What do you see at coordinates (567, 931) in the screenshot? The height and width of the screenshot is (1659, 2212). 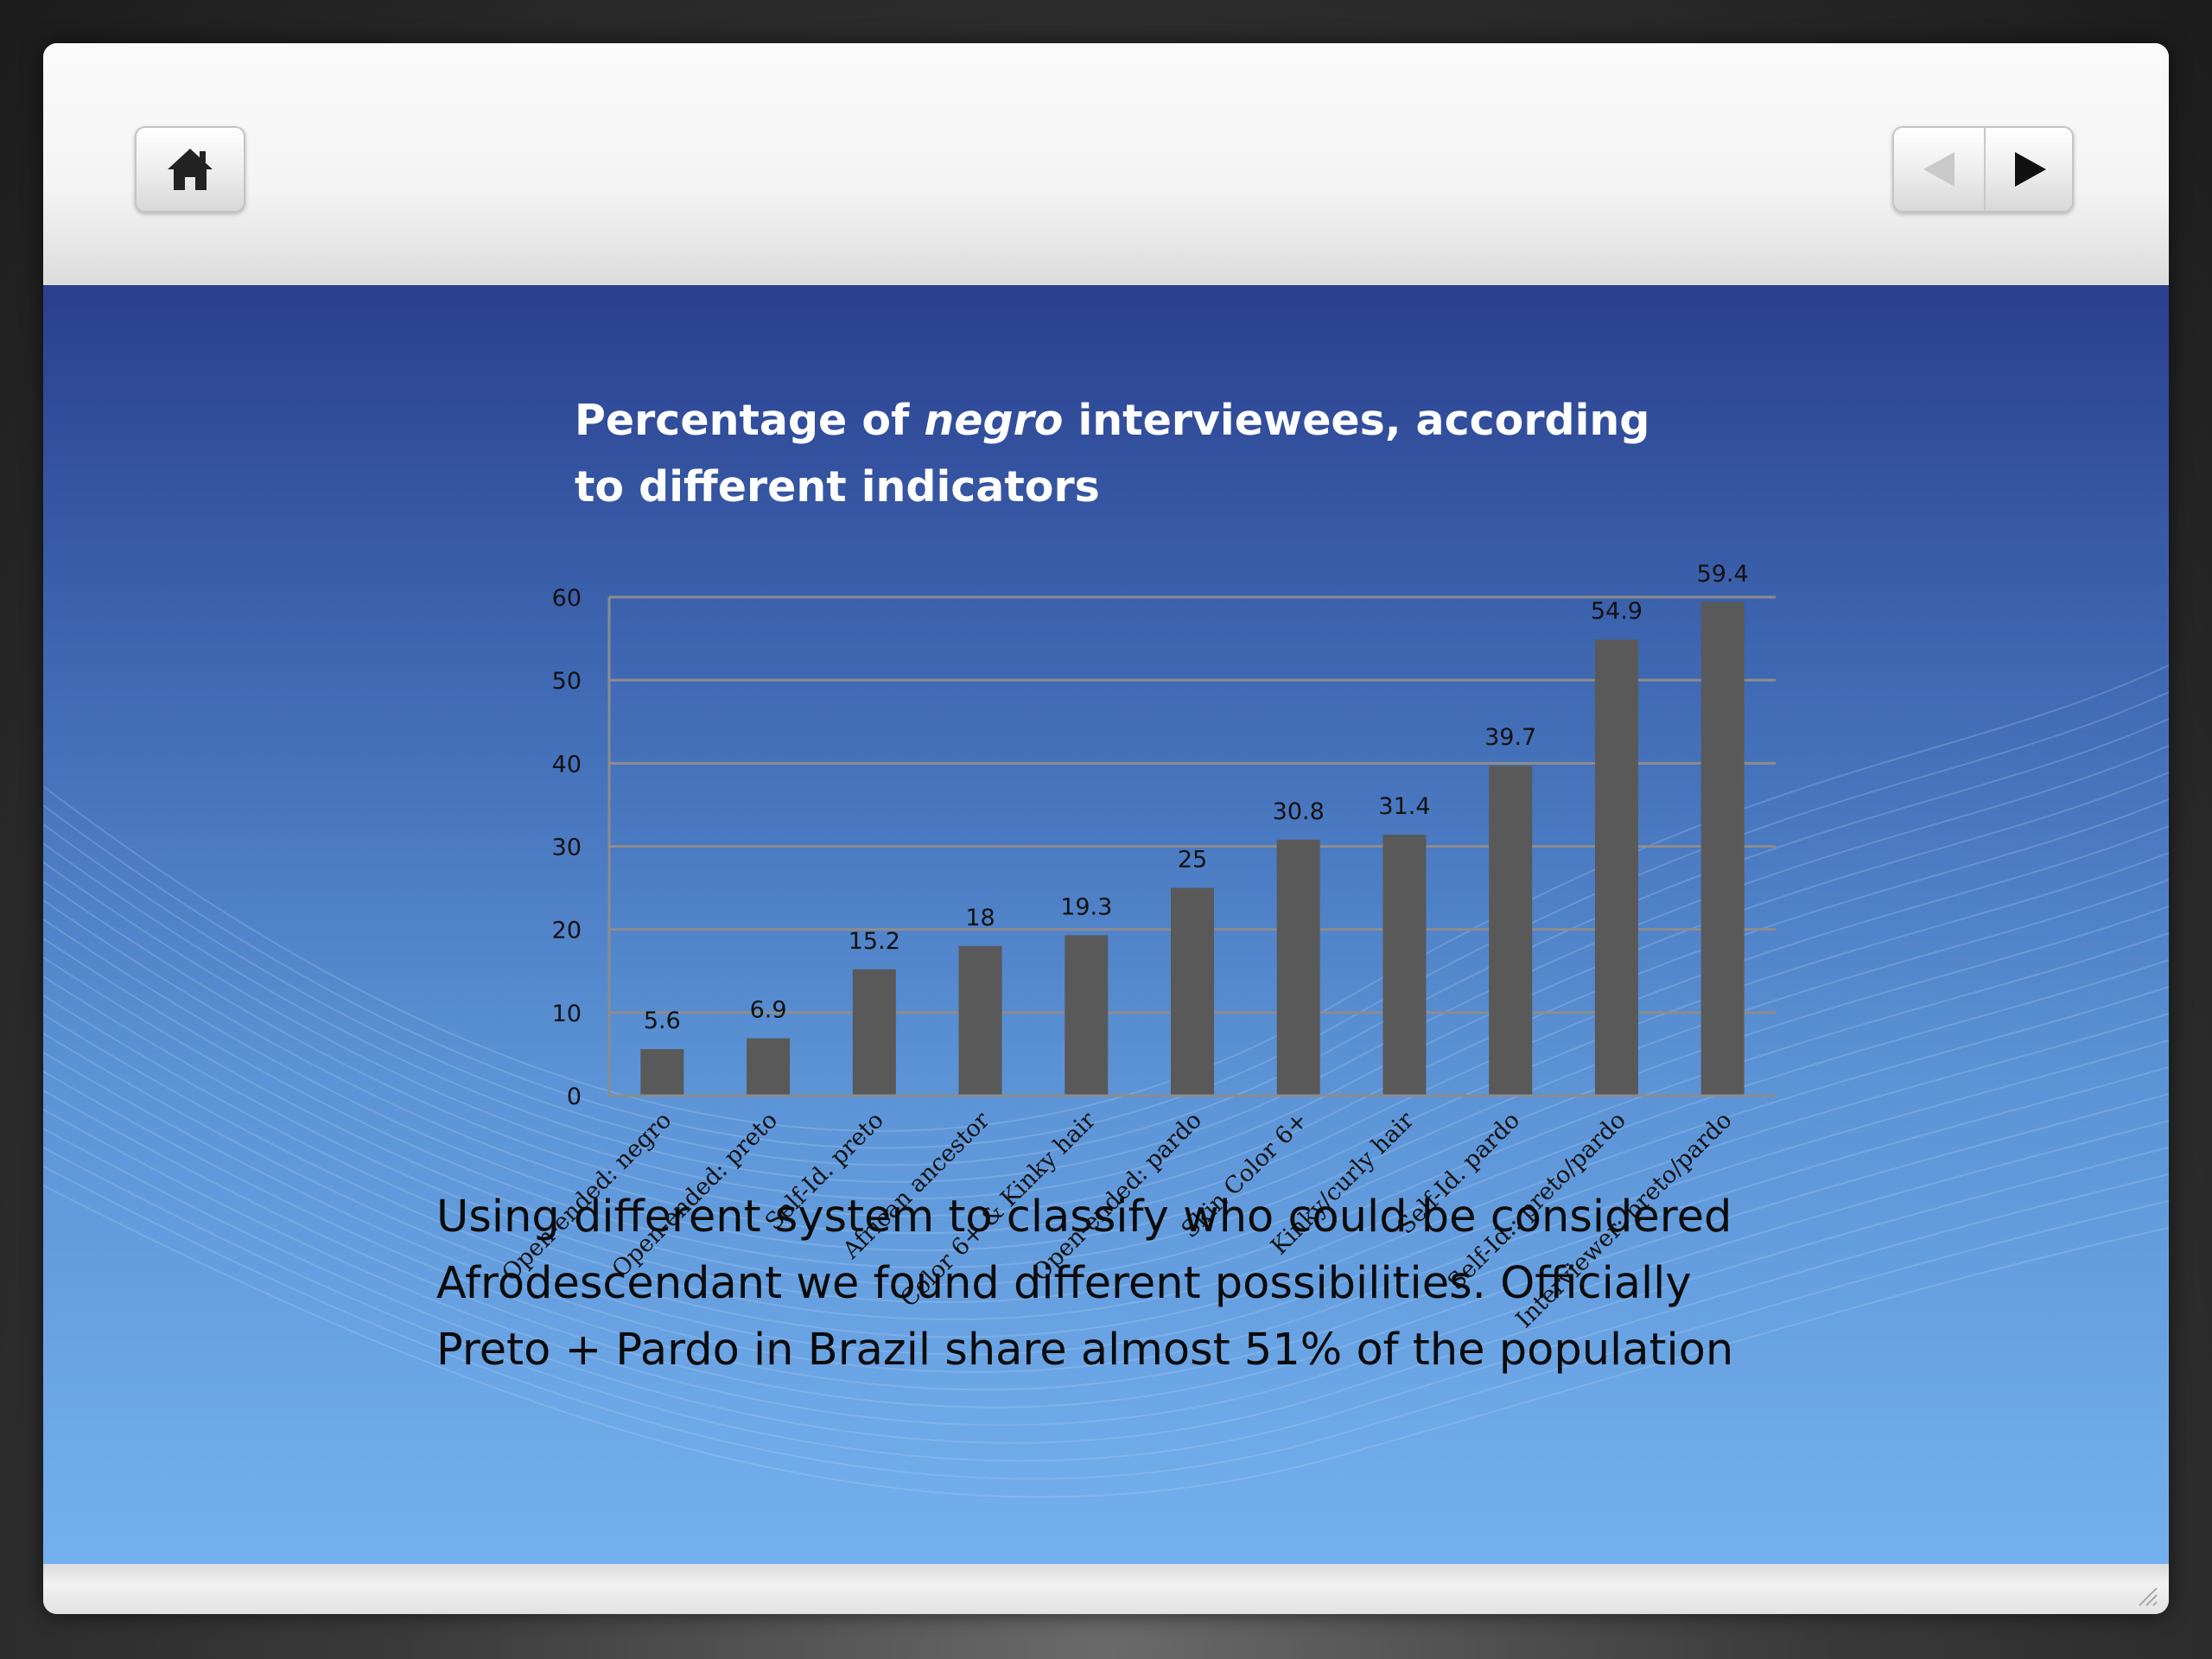 I see `y-tick-label: 20` at bounding box center [567, 931].